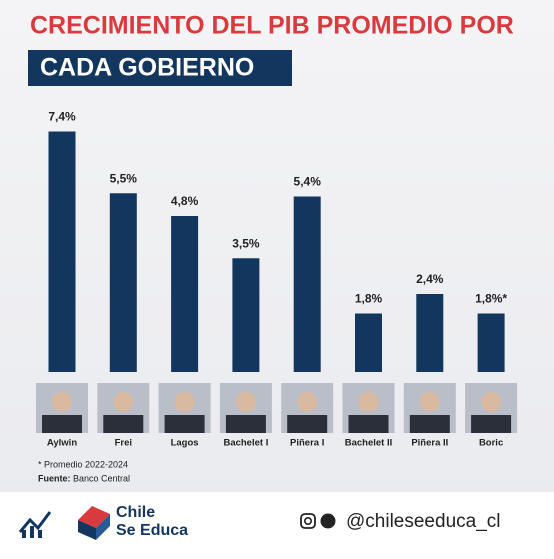 This screenshot has width=554, height=559. What do you see at coordinates (423, 521) in the screenshot?
I see `social-handle: @chileseeduca_cl` at bounding box center [423, 521].